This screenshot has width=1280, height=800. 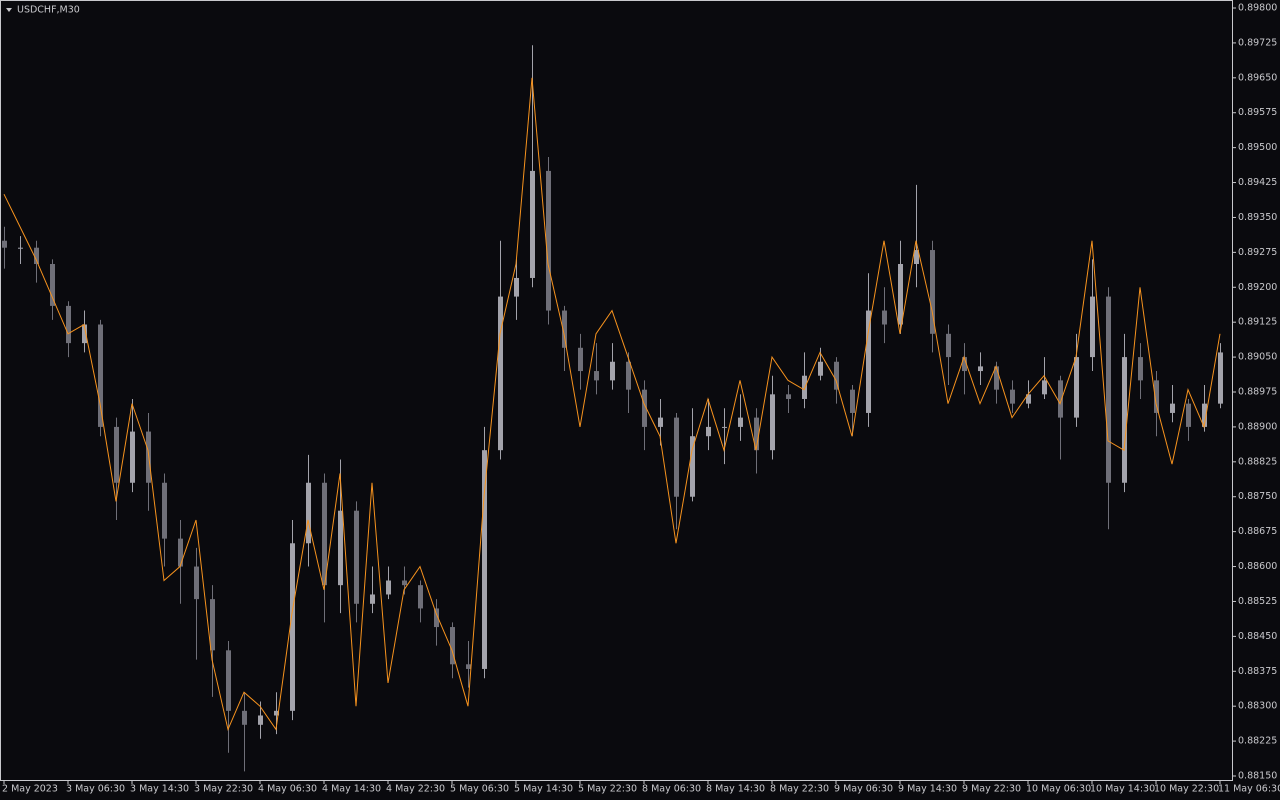 I want to click on y-tick-label: 0.88150, so click(x=1257, y=776).